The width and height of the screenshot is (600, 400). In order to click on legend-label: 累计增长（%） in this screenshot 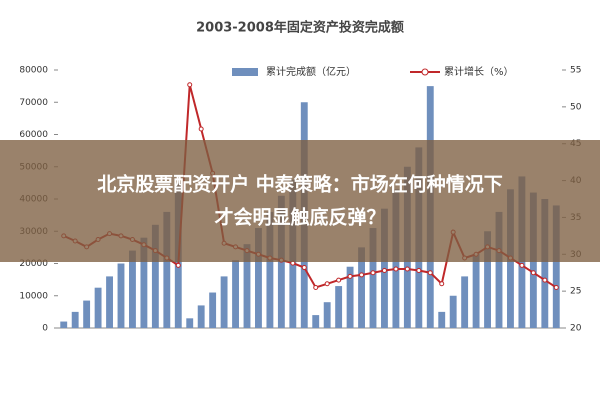, I will do `click(479, 71)`.